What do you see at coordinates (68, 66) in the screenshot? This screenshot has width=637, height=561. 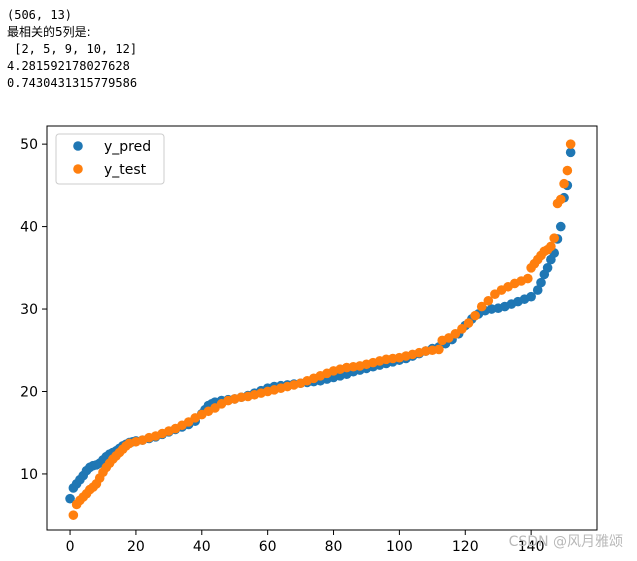 I see `output-metric-line-1: 4.281592178027628` at bounding box center [68, 66].